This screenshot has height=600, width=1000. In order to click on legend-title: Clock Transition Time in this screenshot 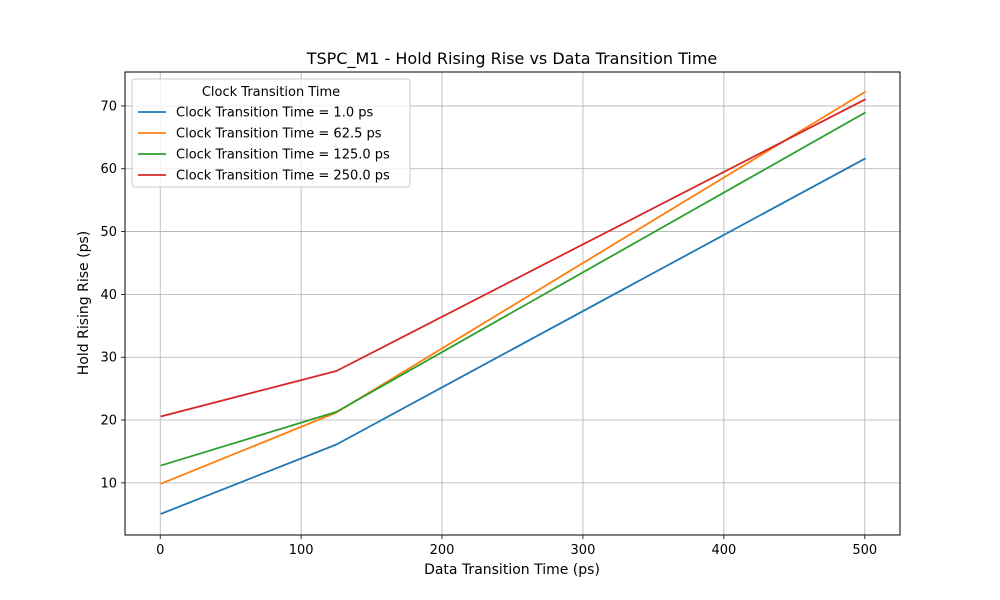, I will do `click(271, 92)`.